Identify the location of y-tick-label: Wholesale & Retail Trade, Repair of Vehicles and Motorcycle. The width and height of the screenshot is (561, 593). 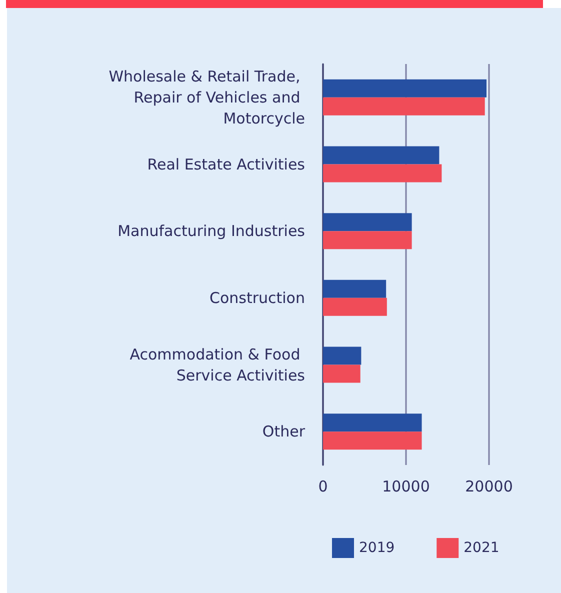
(206, 97).